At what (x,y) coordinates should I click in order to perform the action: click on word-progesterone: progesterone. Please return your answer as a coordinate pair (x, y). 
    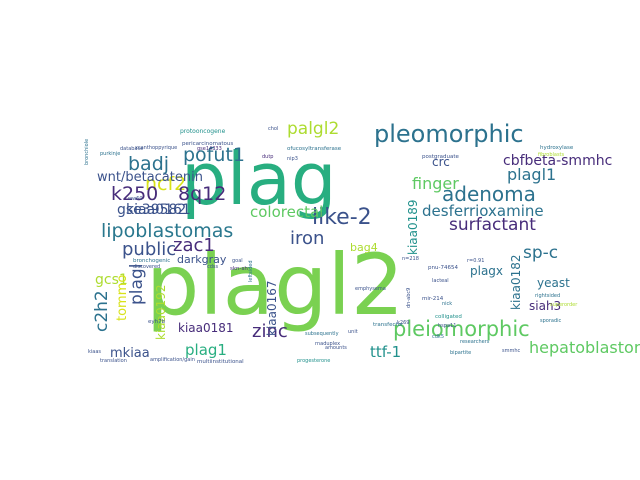
    Looking at the image, I should click on (313, 361).